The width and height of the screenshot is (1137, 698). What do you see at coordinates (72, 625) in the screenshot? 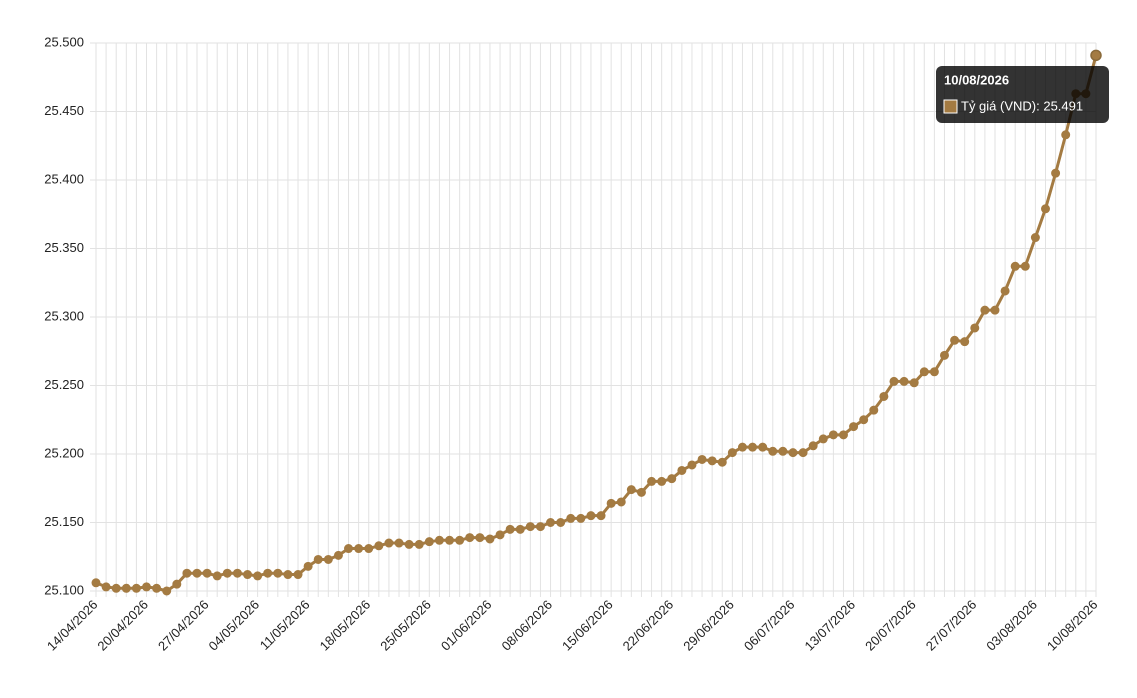
I see `x-tick-label: 14/04/2026` at bounding box center [72, 625].